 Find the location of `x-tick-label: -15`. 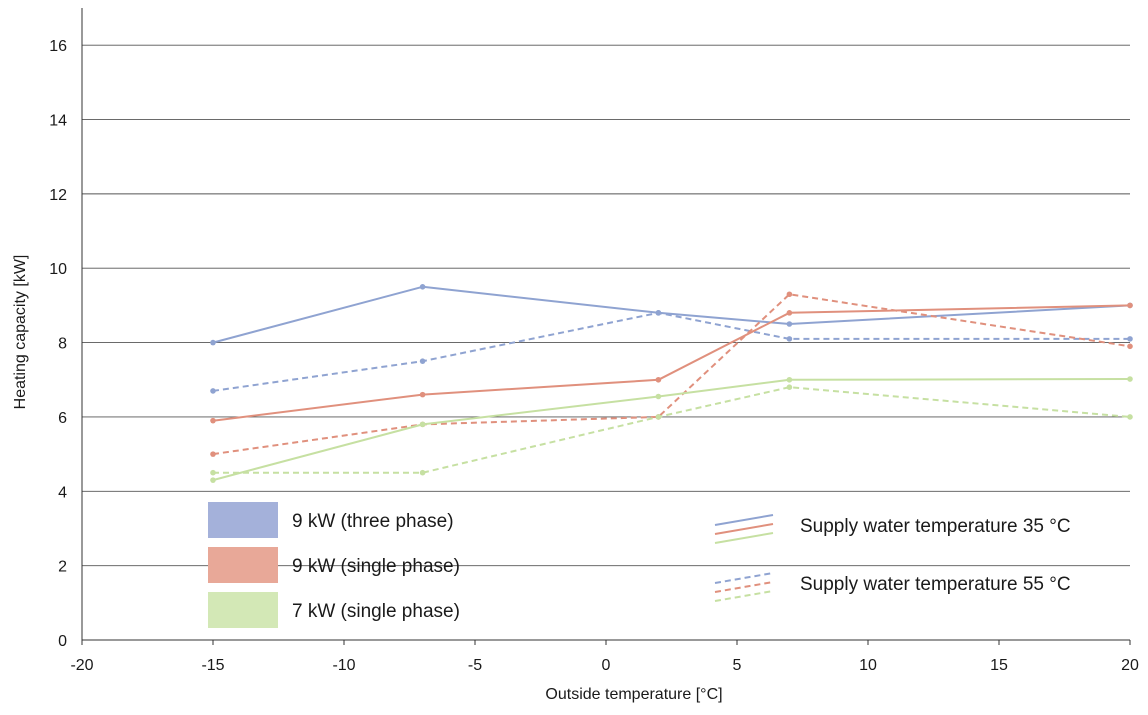

x-tick-label: -15 is located at coordinates (212, 665).